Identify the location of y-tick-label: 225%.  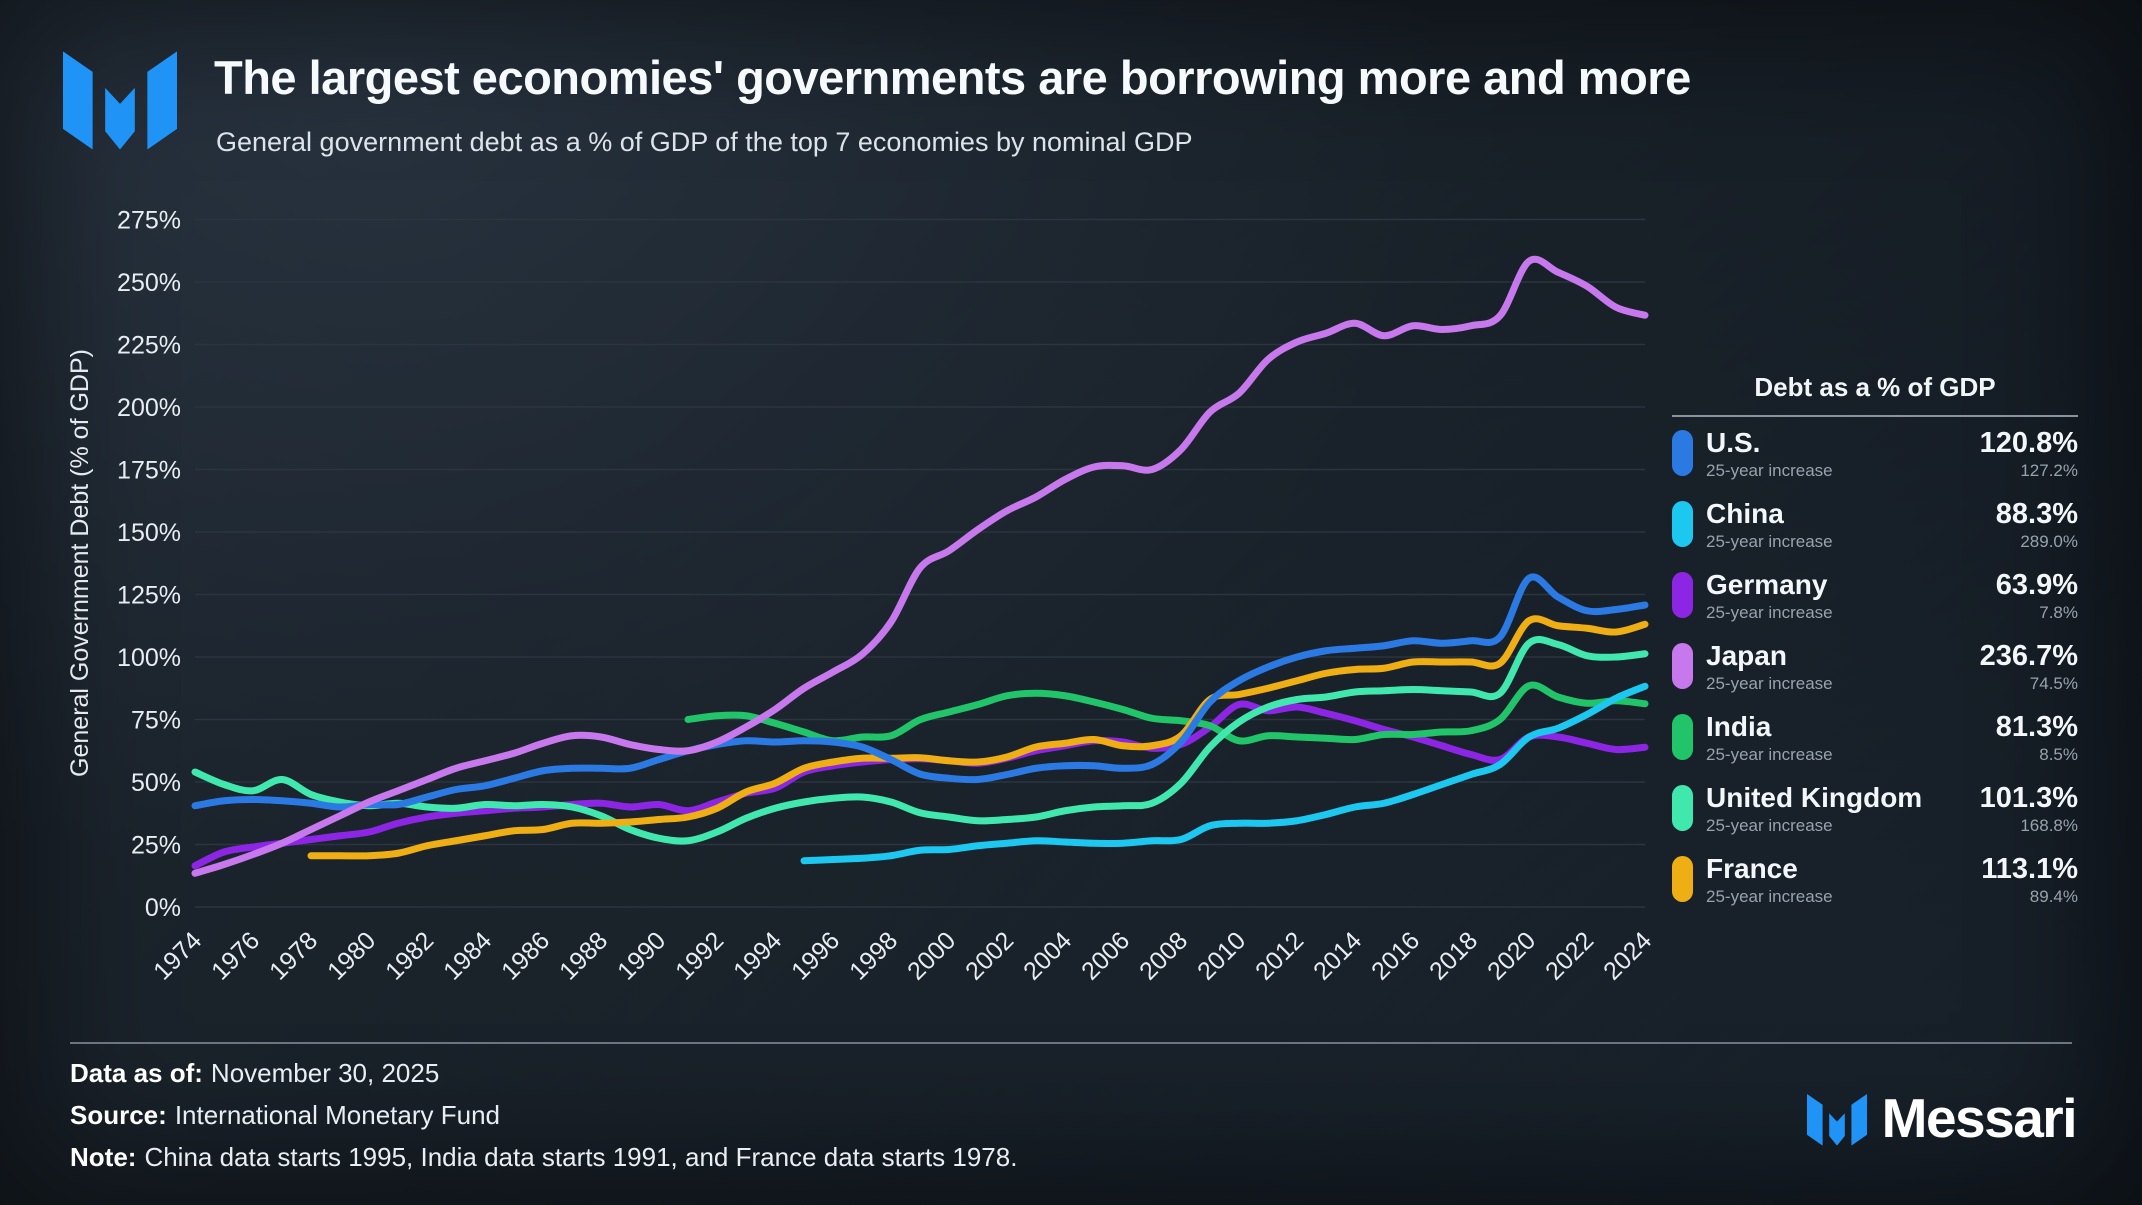
(149, 346).